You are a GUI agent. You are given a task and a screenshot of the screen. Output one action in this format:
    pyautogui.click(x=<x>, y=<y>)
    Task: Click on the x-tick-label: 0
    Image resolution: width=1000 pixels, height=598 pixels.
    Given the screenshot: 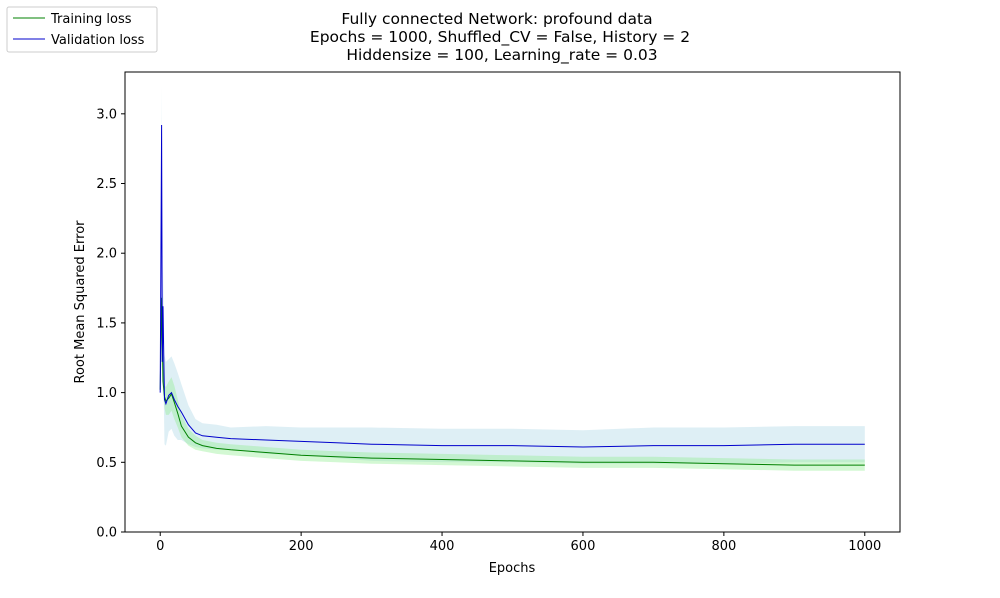 What is the action you would take?
    pyautogui.click(x=160, y=546)
    